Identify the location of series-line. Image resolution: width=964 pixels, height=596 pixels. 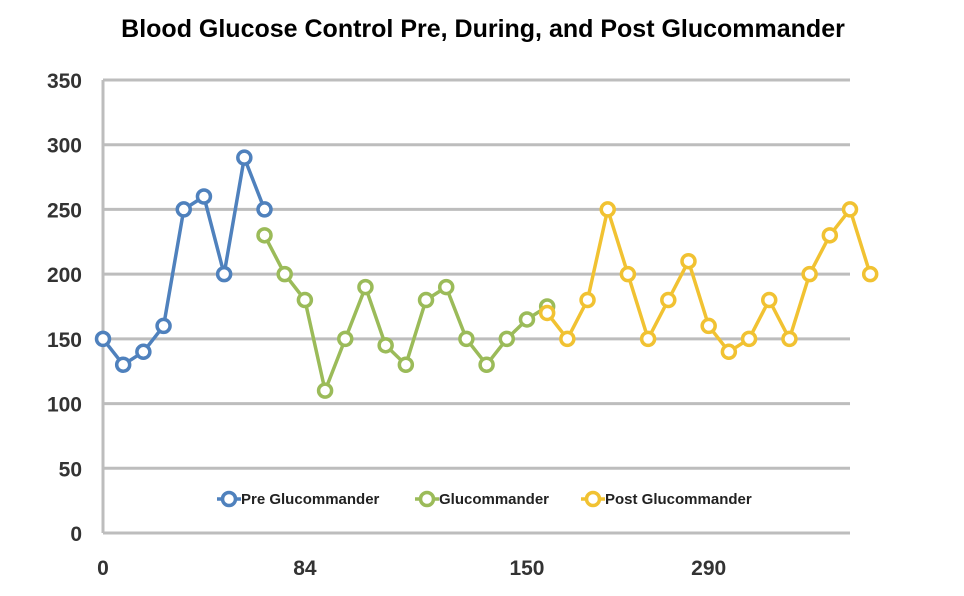
(184, 261).